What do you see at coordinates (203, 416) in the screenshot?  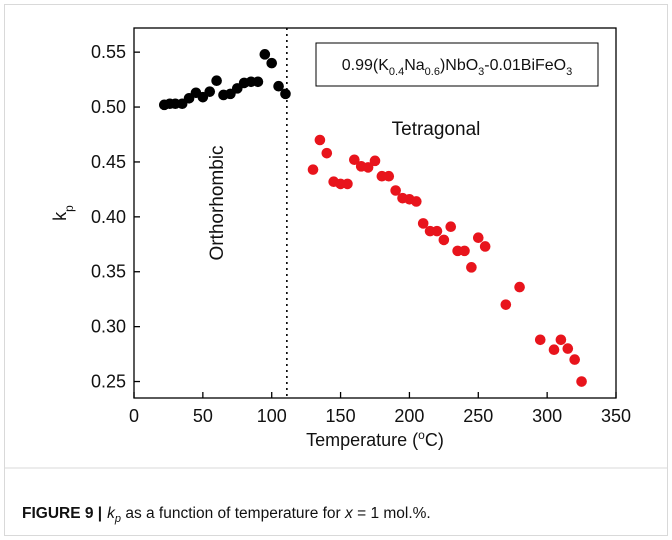 I see `x-tick-label: 50` at bounding box center [203, 416].